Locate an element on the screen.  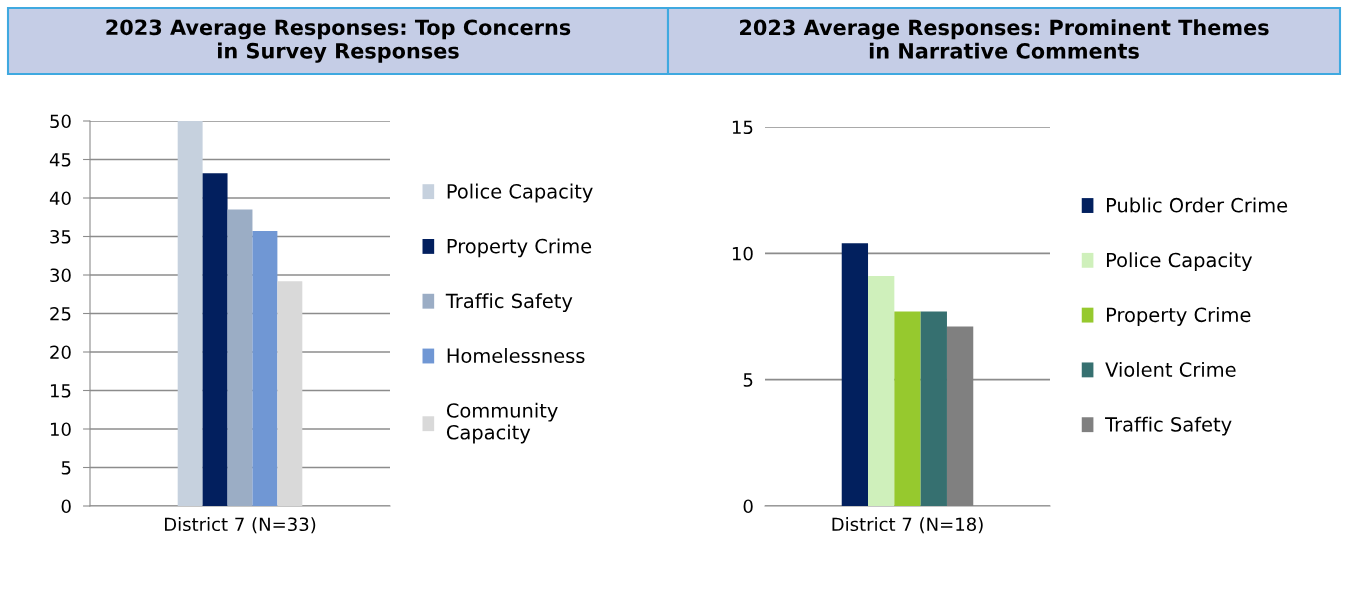
x-tick-label: District 7 (N=18) is located at coordinates (907, 525).